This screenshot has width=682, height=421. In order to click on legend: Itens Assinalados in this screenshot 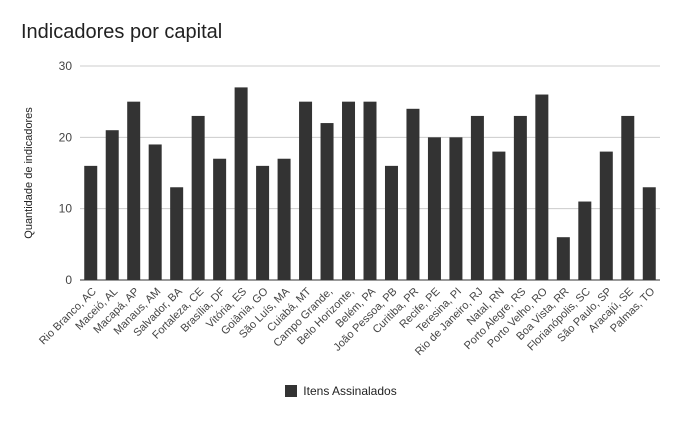, I will do `click(341, 391)`.